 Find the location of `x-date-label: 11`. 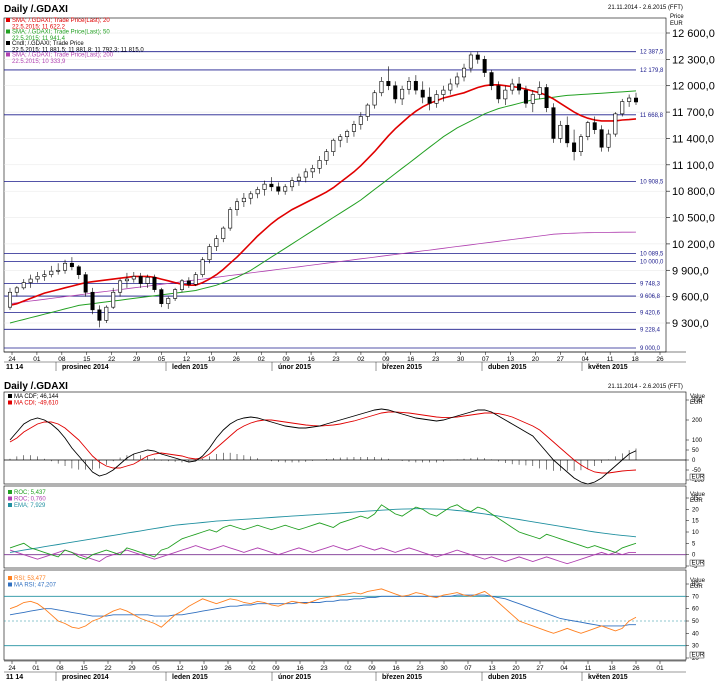

x-date-label: 11 is located at coordinates (588, 668).